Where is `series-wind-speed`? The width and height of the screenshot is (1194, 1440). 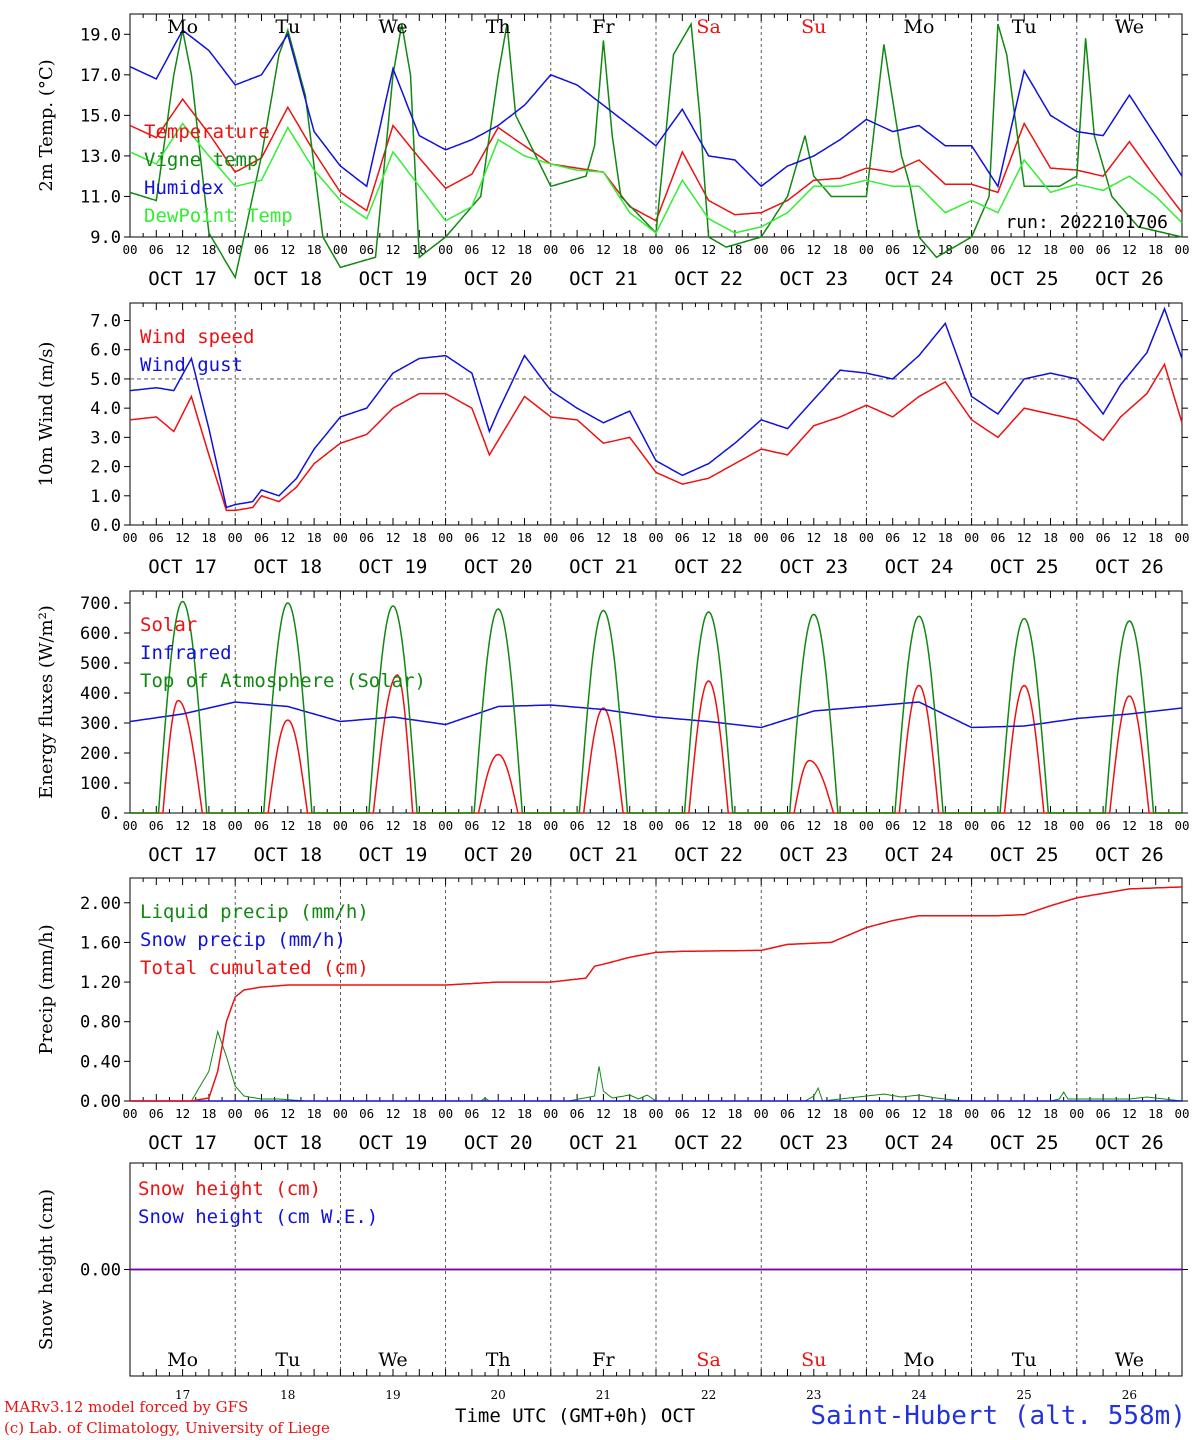
series-wind-speed is located at coordinates (656, 437).